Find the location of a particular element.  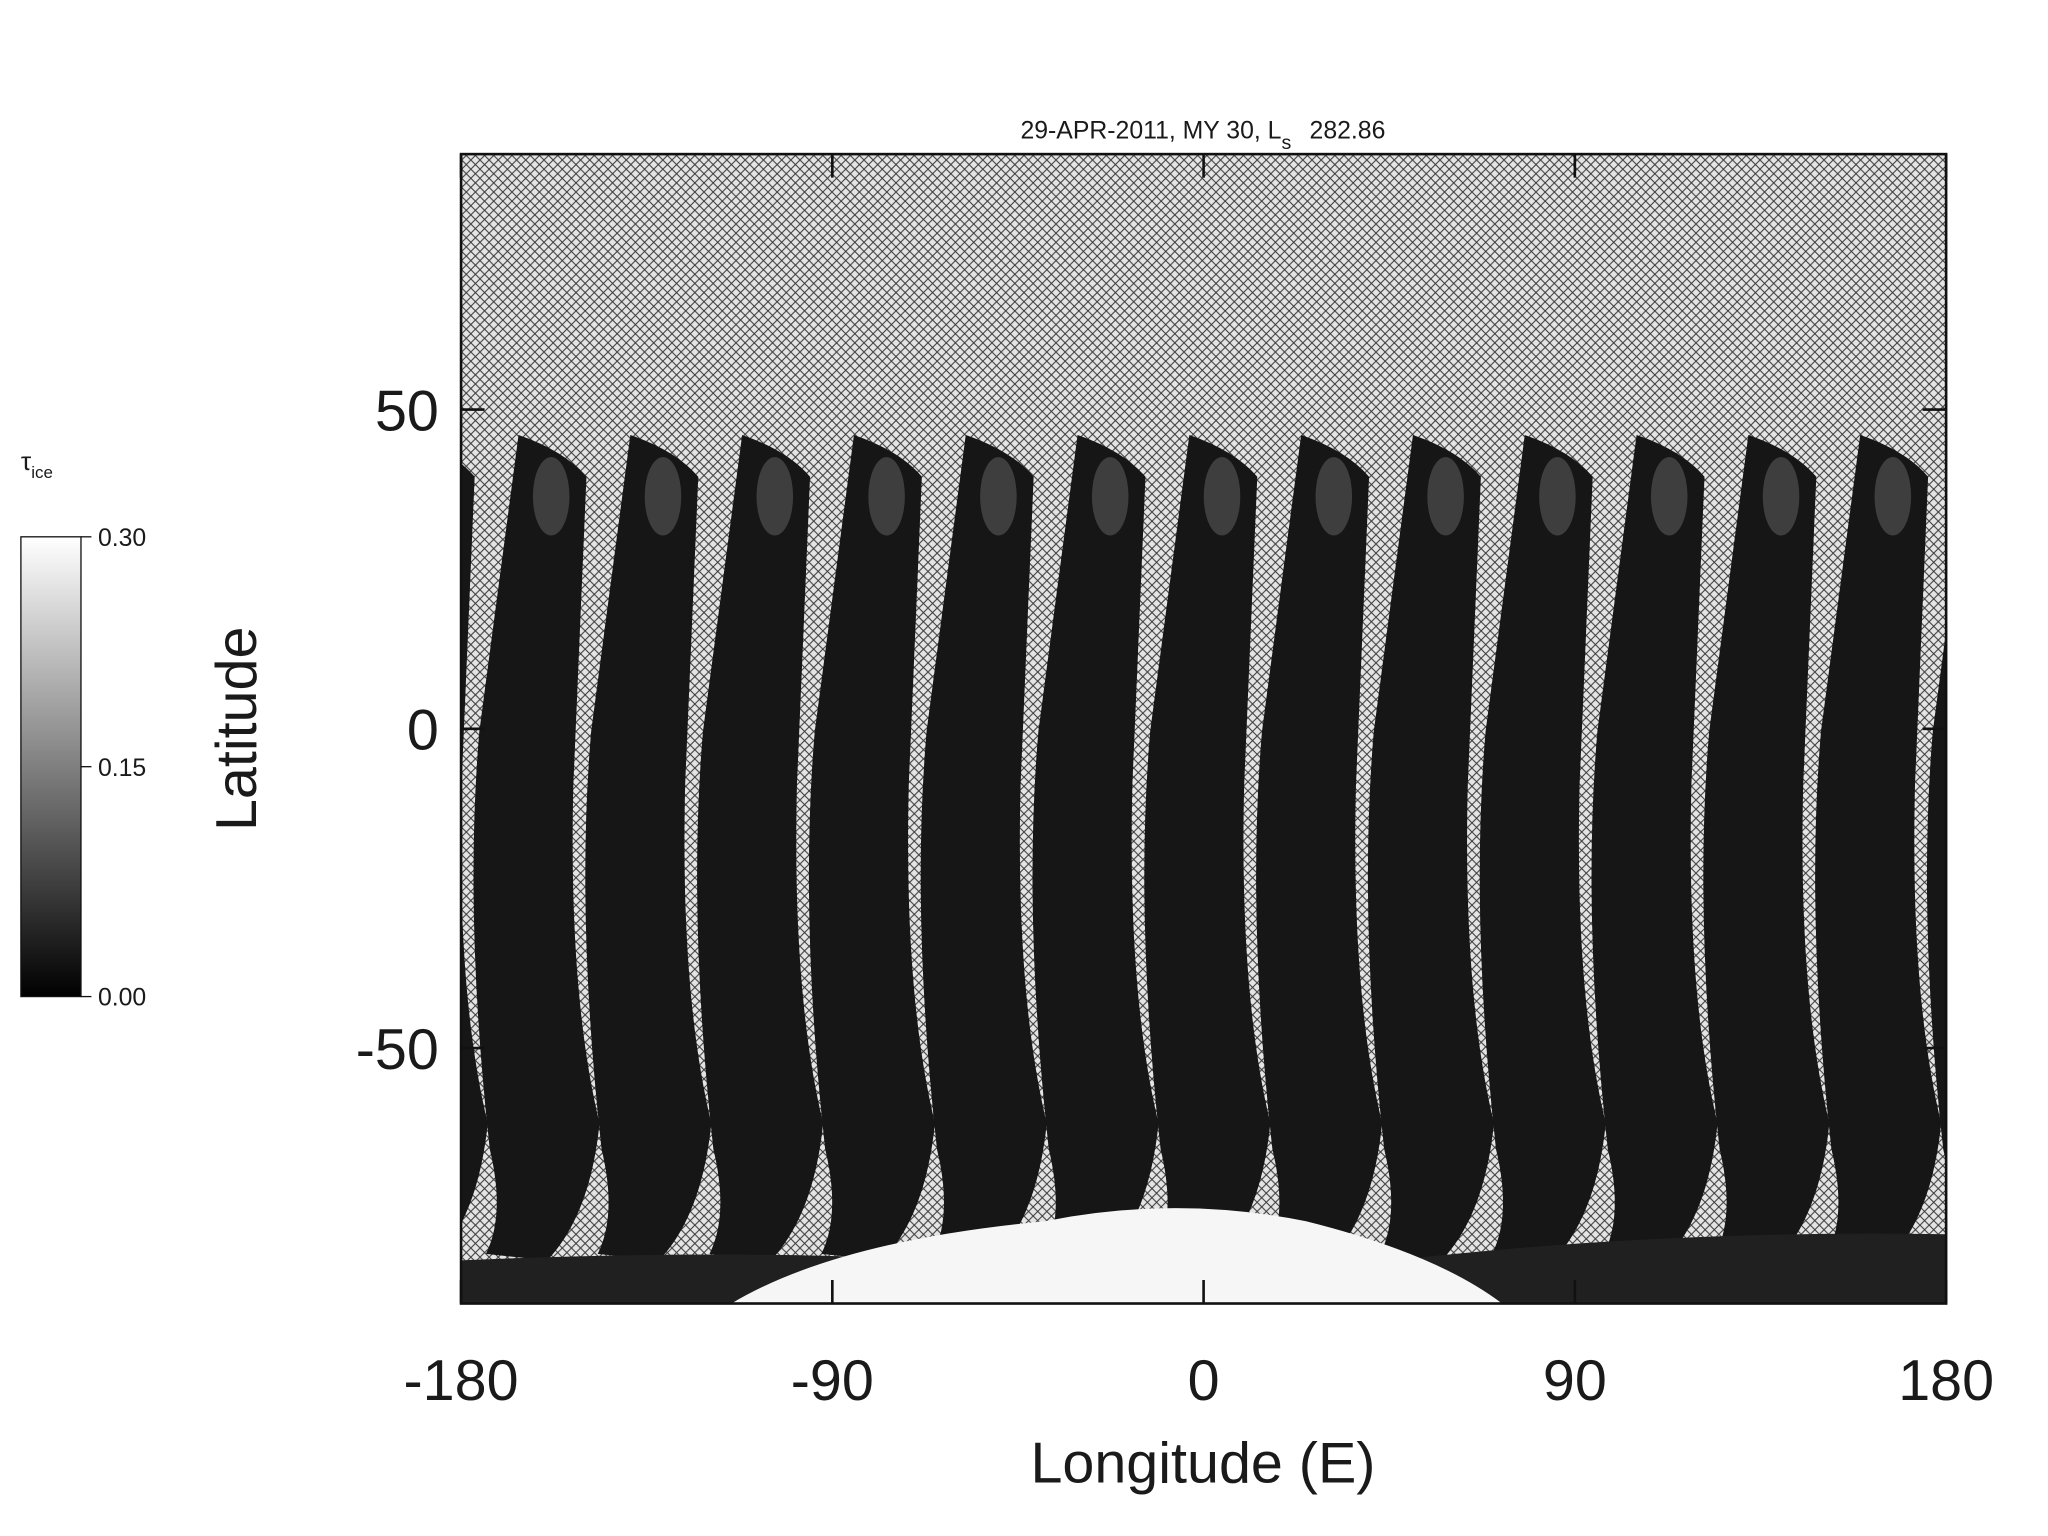

polar-cap is located at coordinates (1117, 1256).